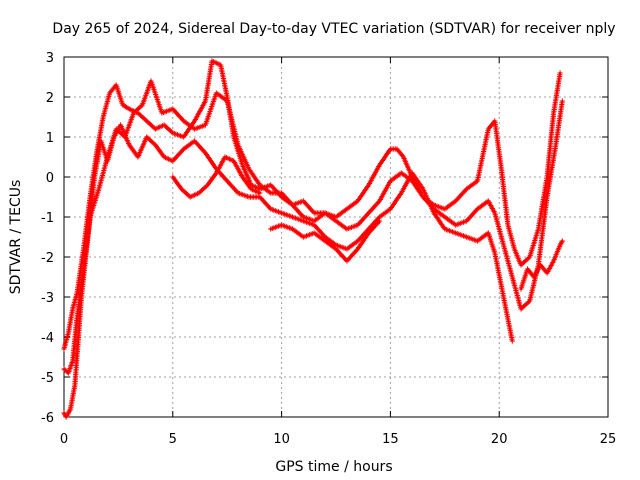  I want to click on y-tick-label: 3, so click(50, 58).